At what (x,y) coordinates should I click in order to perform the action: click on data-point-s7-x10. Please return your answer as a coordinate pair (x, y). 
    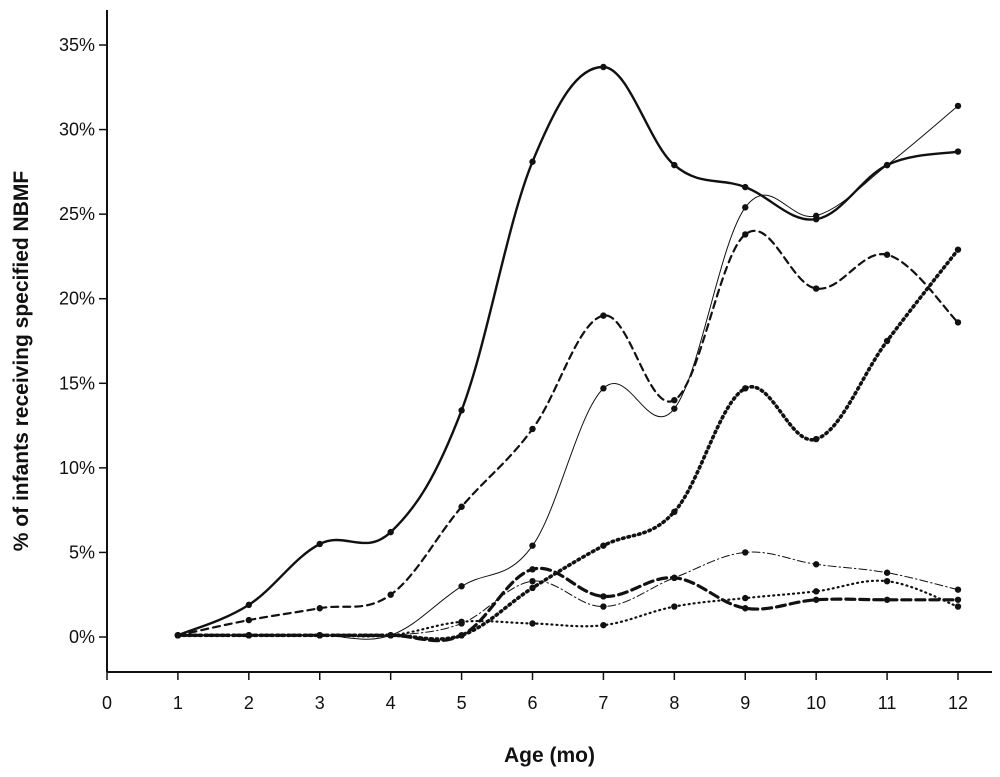
    Looking at the image, I should click on (816, 591).